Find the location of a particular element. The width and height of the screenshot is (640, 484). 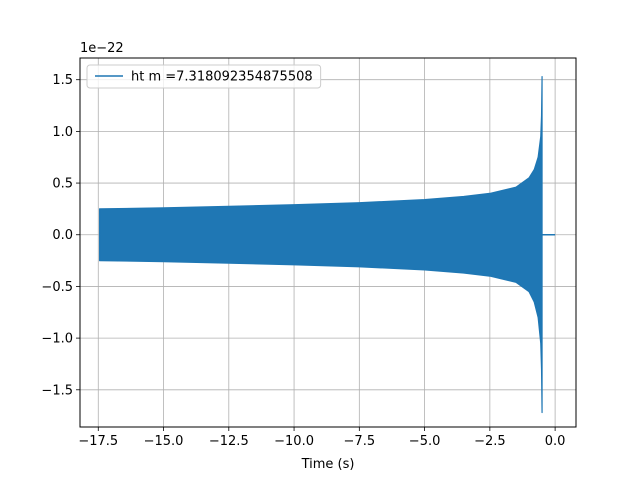

y-tick-label: 0.5 is located at coordinates (62, 184).